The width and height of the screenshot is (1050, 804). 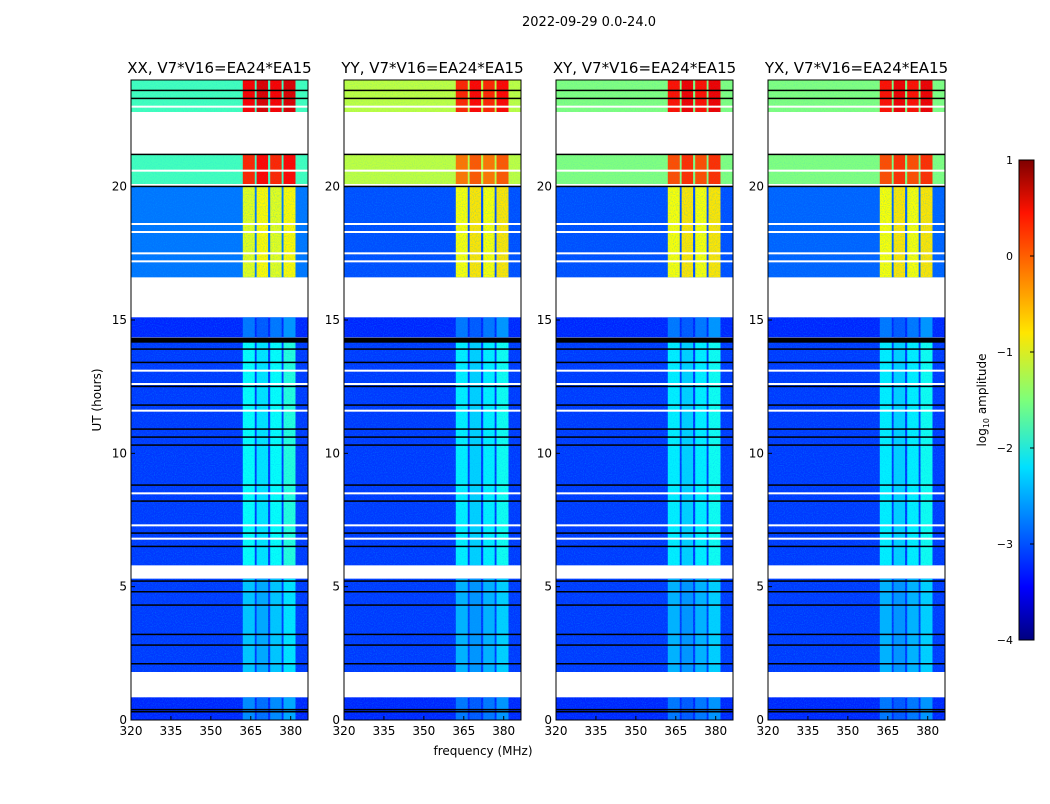 What do you see at coordinates (982, 437) in the screenshot?
I see `colorbar-label-log: log` at bounding box center [982, 437].